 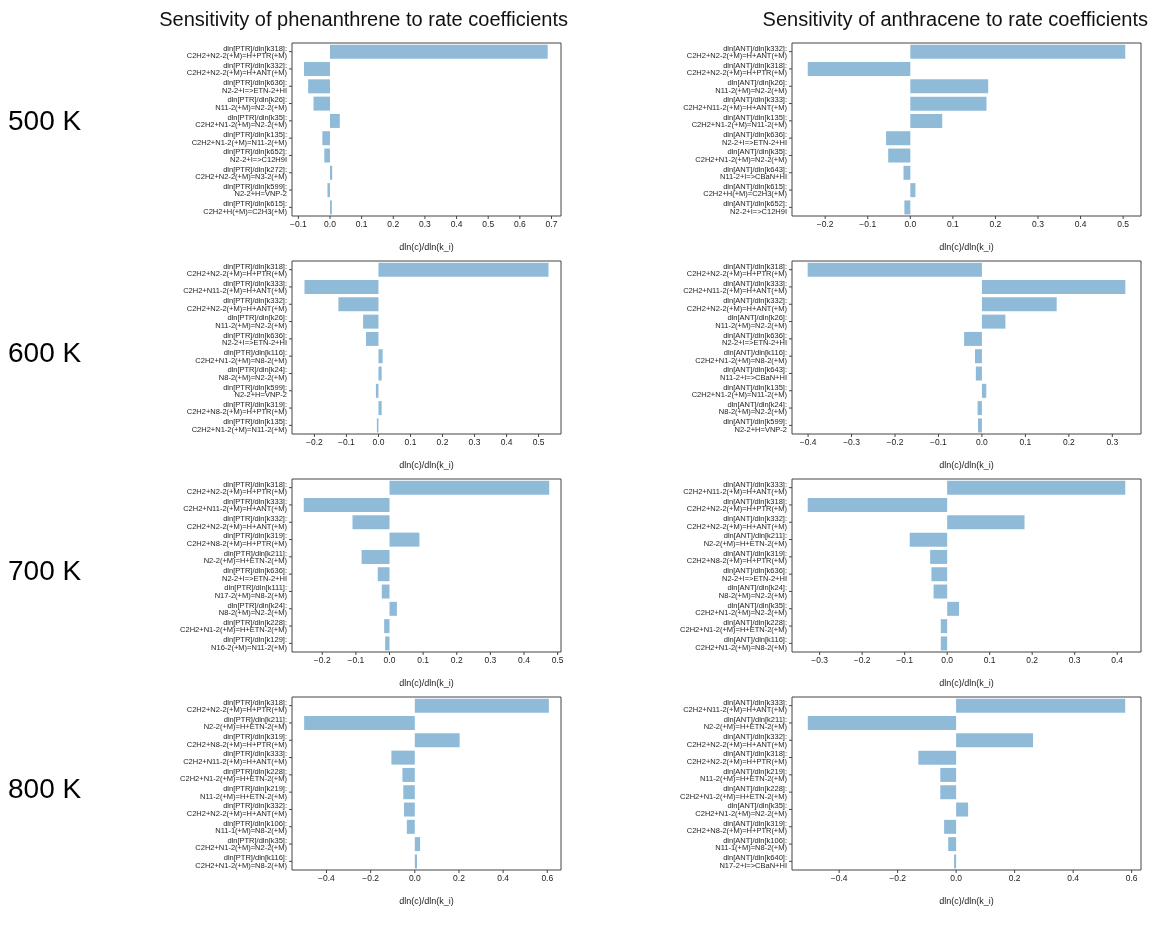 I want to click on x-tick-label: −0.3, so click(x=852, y=442).